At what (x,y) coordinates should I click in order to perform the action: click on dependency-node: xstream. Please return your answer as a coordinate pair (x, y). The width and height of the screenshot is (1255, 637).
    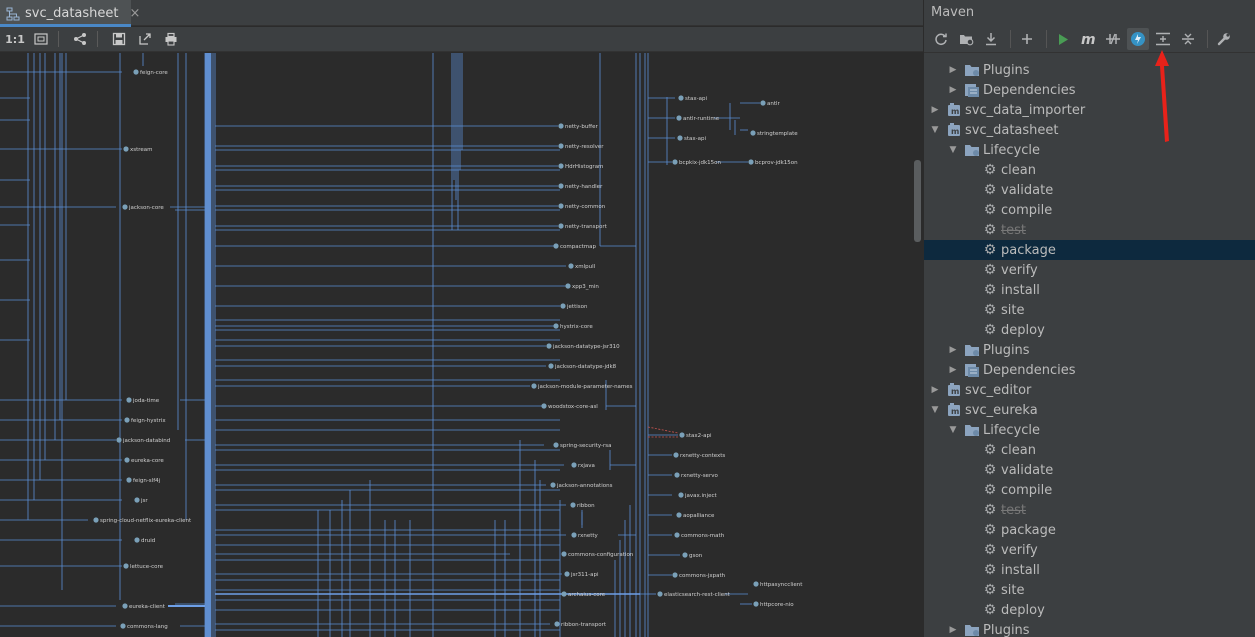
    Looking at the image, I should click on (138, 149).